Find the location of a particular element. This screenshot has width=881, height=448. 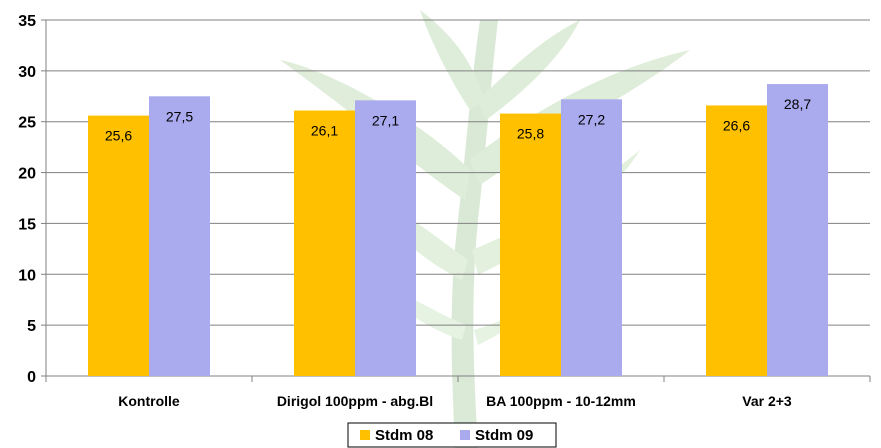

x-category-label: Kontrolle is located at coordinates (149, 401).